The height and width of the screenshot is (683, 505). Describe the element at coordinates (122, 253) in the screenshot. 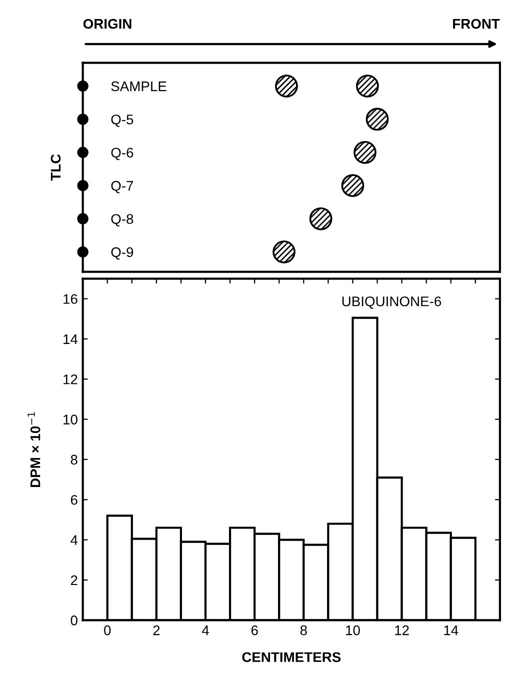

I see `y-tick-label: Q-9` at that location.